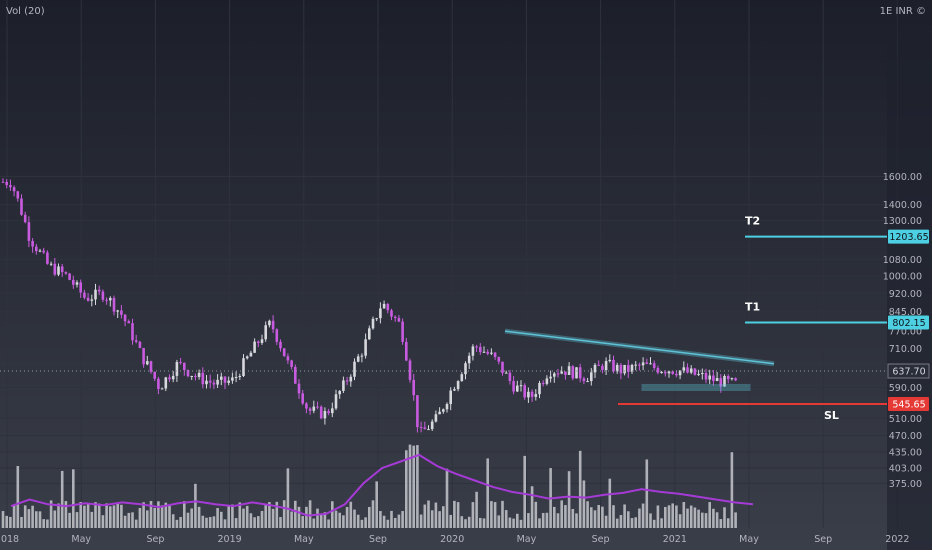  I want to click on price-axis-panel, so click(909, 275).